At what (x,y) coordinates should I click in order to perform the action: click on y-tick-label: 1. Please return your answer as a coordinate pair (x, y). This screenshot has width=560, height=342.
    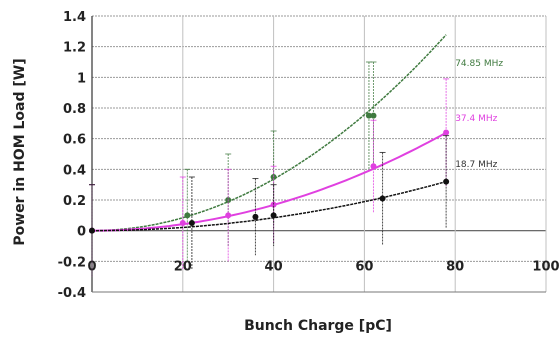
    Looking at the image, I should click on (81, 78).